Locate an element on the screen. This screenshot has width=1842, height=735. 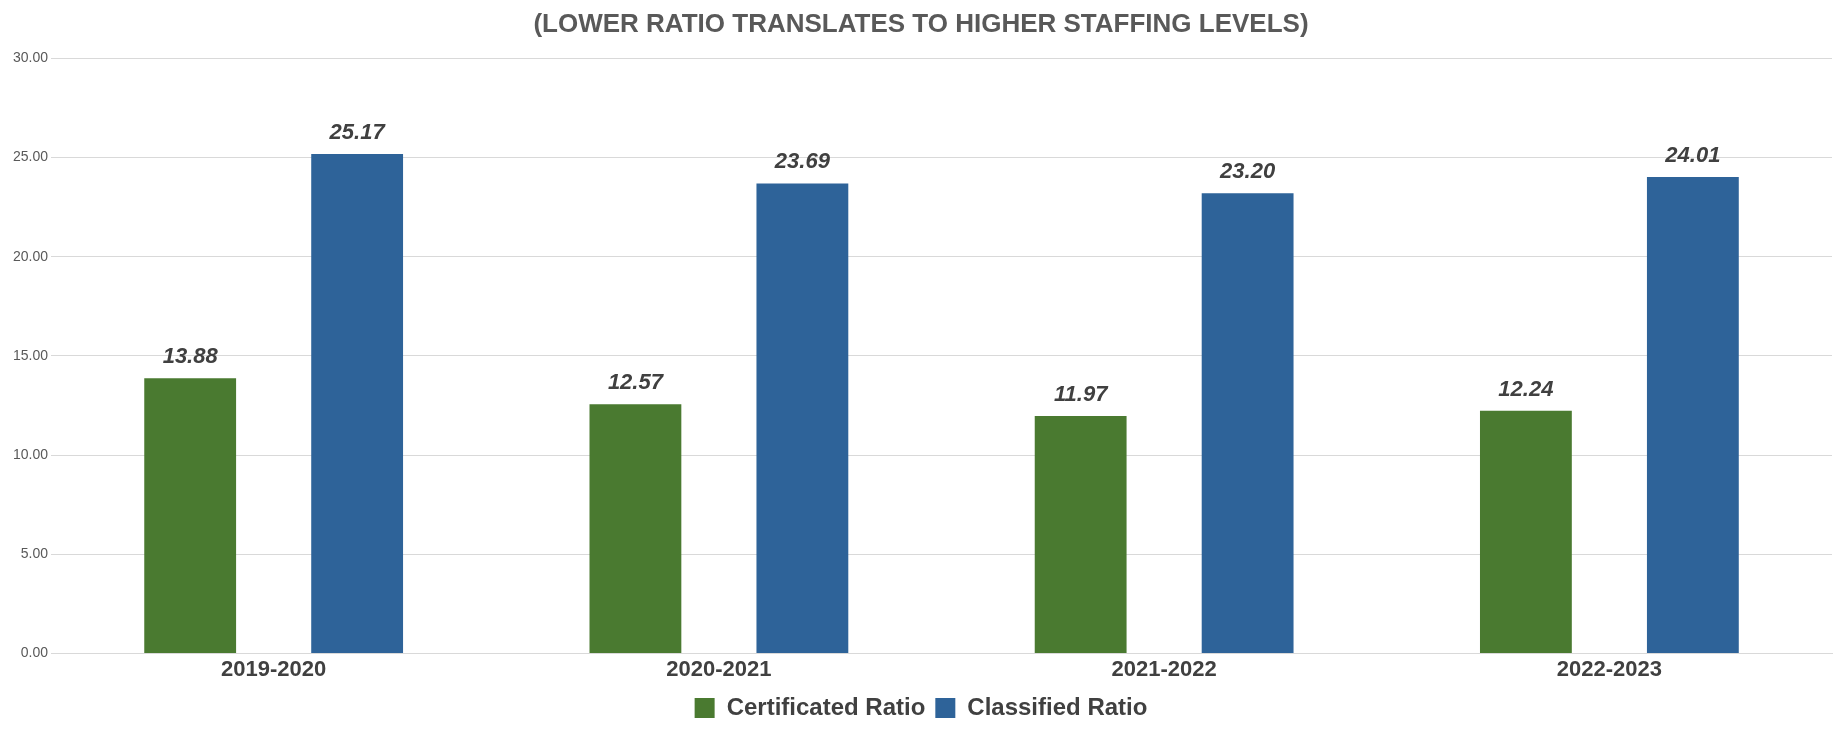
x-tick-label: 2020-2021 is located at coordinates (719, 668).